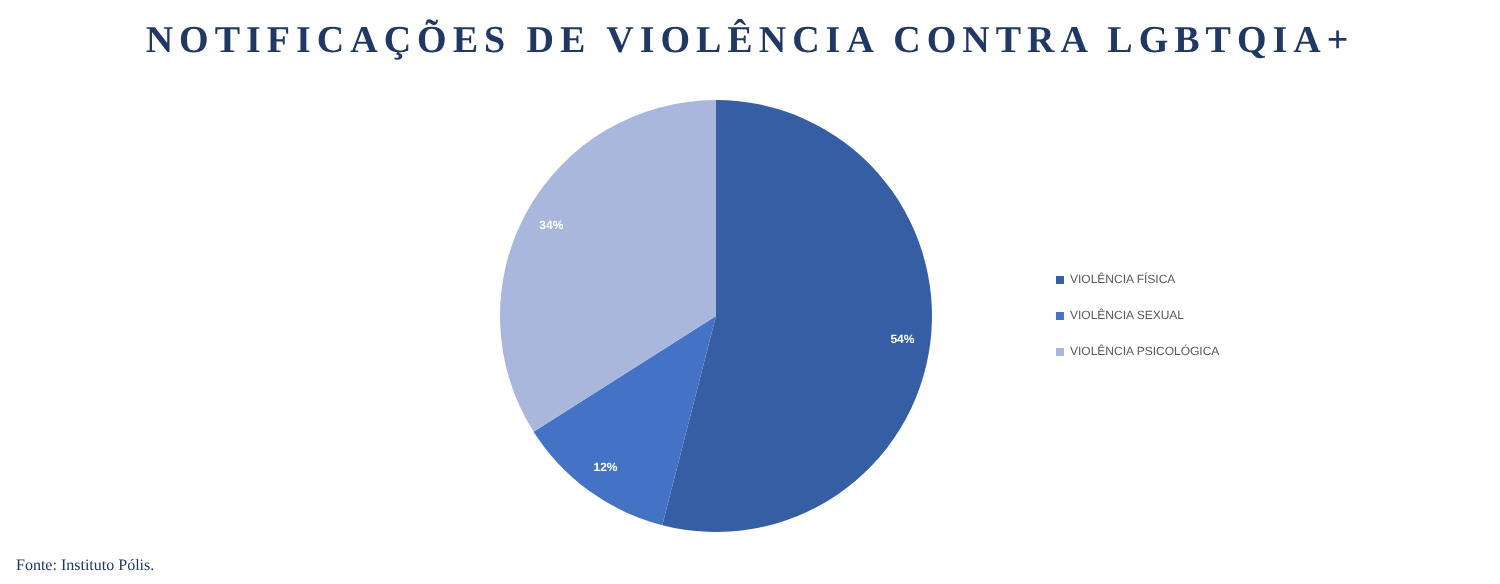 This screenshot has height=584, width=1500. I want to click on chart-title: NOTIFICAÇÕES DE VIOLÊNCIA CONTRA LGBTQIA+, so click(750, 42).